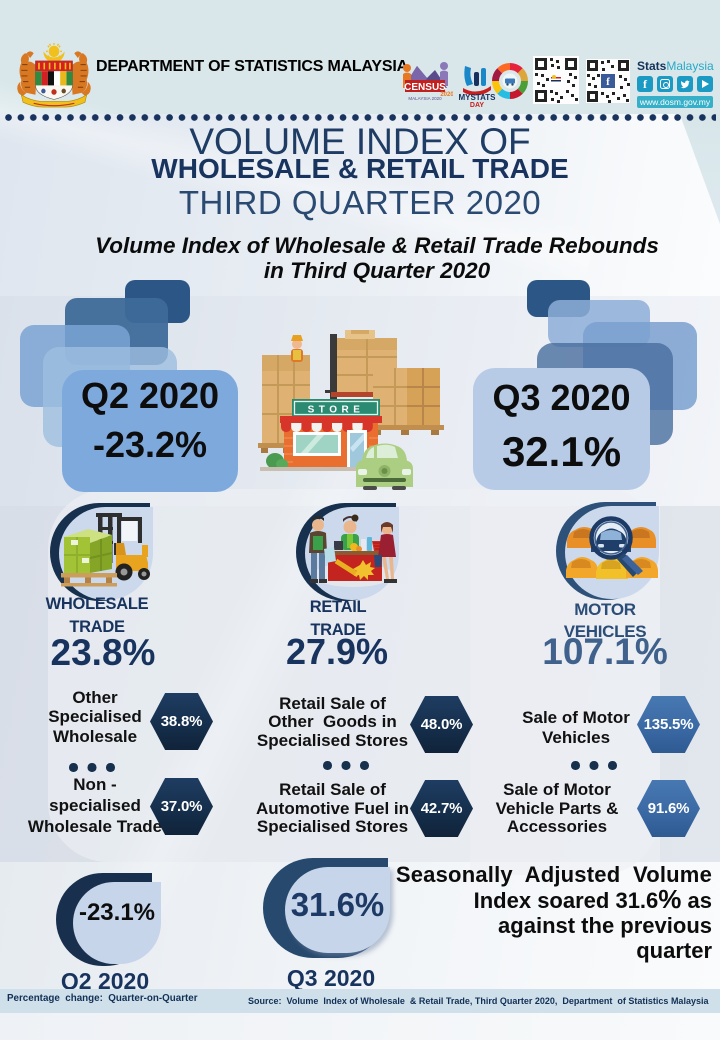 This screenshot has height=1040, width=720. What do you see at coordinates (446, 95) in the screenshot?
I see `svg-text: 2020` at bounding box center [446, 95].